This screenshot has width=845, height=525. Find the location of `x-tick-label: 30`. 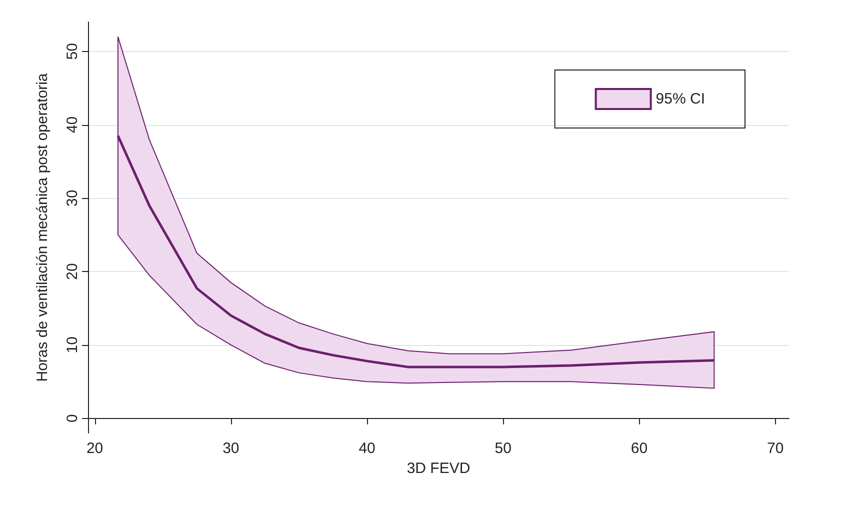

x-tick-label: 30 is located at coordinates (231, 448).